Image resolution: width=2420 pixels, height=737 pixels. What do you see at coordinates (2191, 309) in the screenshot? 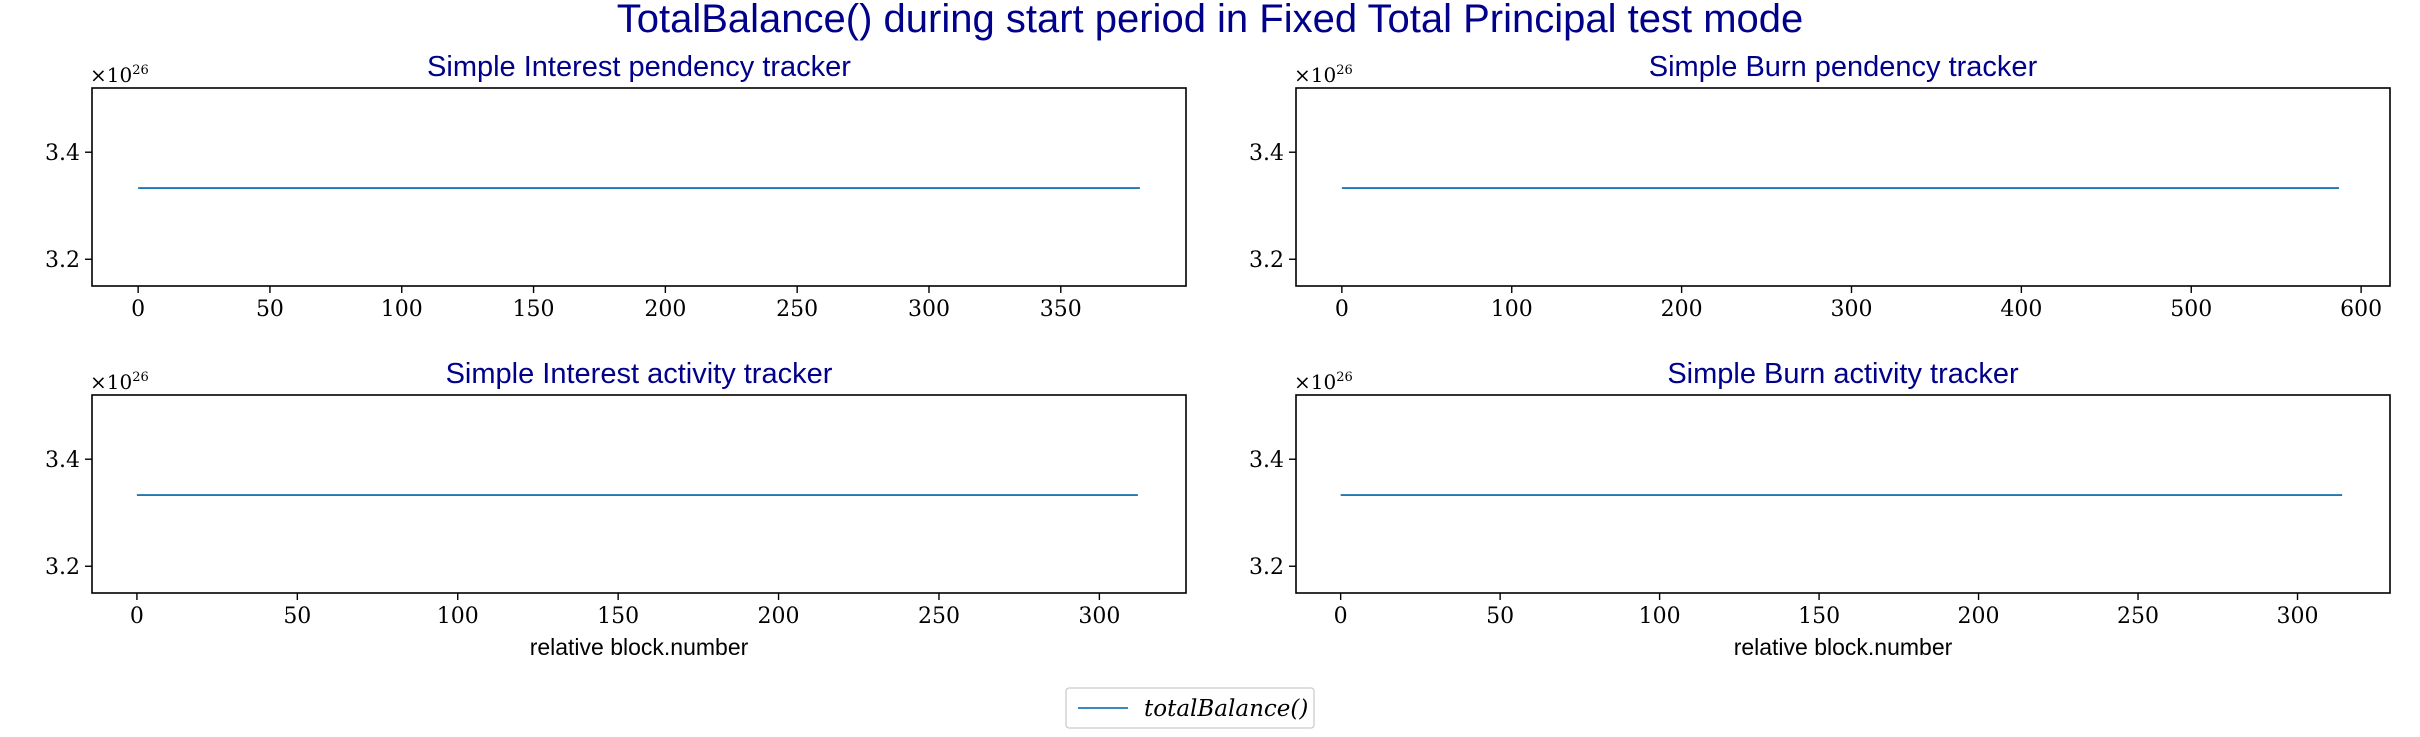
I see `x-tick-label: 500` at bounding box center [2191, 309].